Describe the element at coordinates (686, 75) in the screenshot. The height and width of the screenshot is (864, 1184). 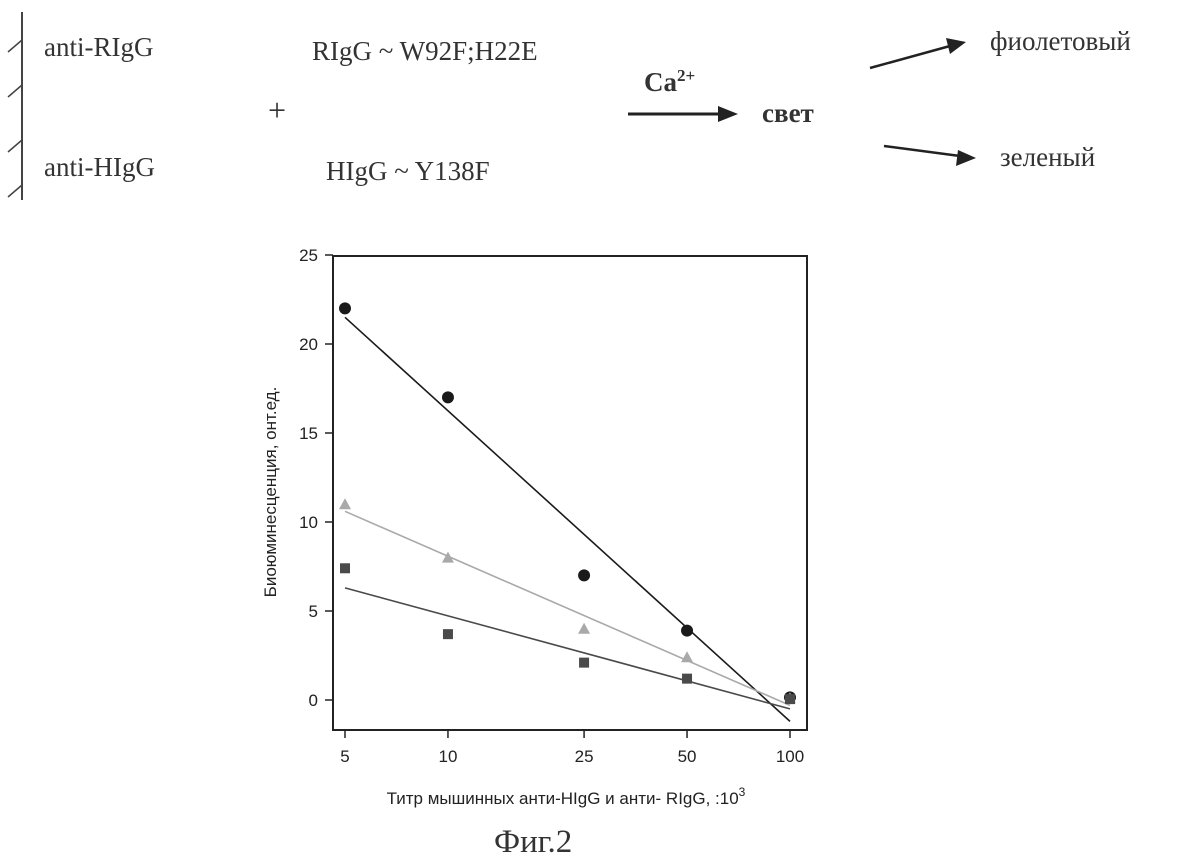
I see `catalyst-superscript: 2+` at that location.